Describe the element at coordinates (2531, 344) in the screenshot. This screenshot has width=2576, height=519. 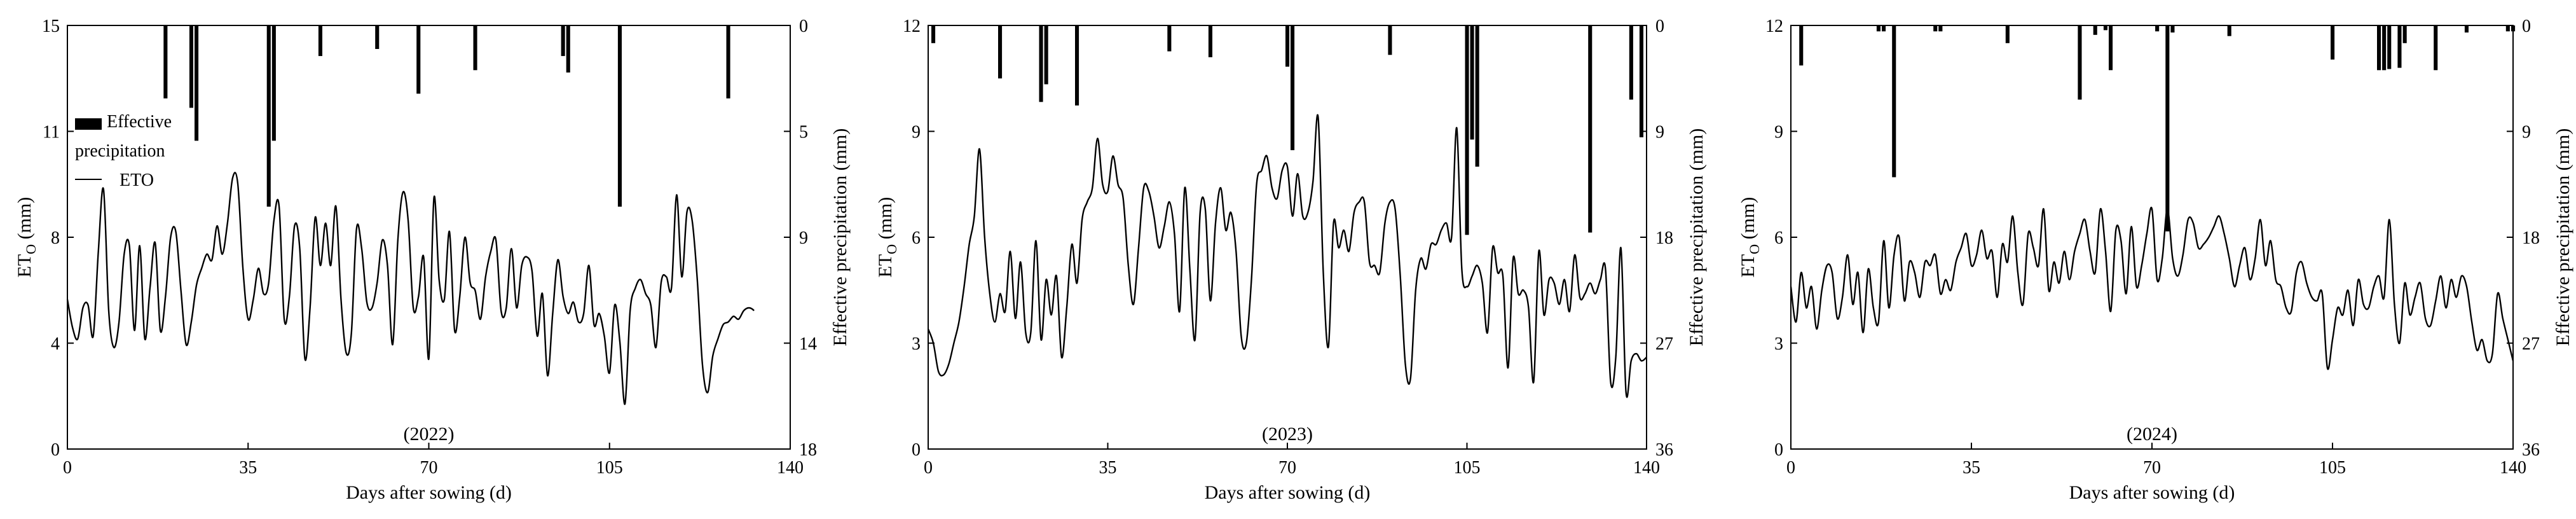
I see `y-right-tick-label: 27` at that location.